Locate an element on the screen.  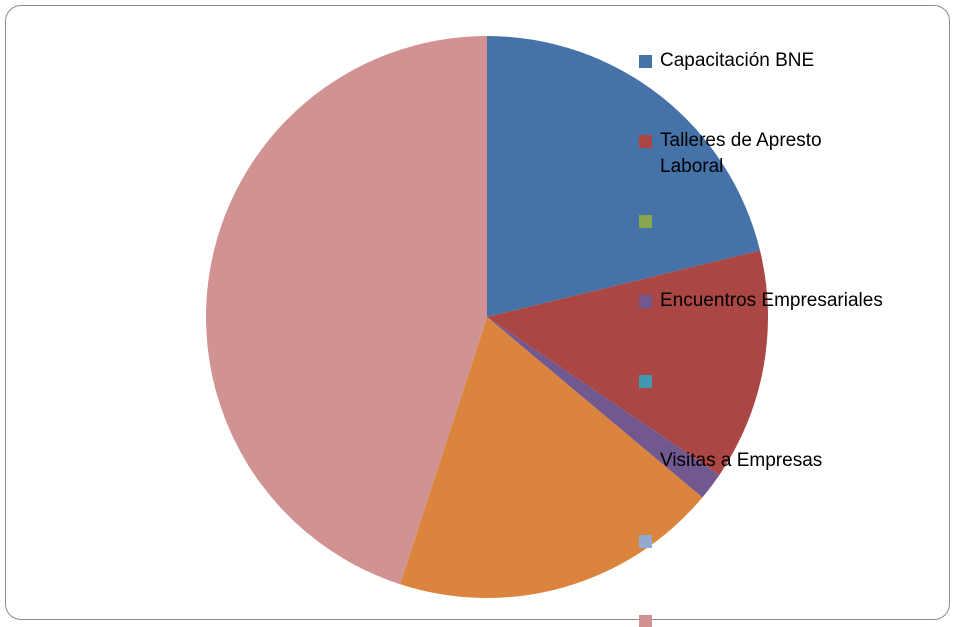
legend-label: Encuentros Empresariales is located at coordinates (771, 300).